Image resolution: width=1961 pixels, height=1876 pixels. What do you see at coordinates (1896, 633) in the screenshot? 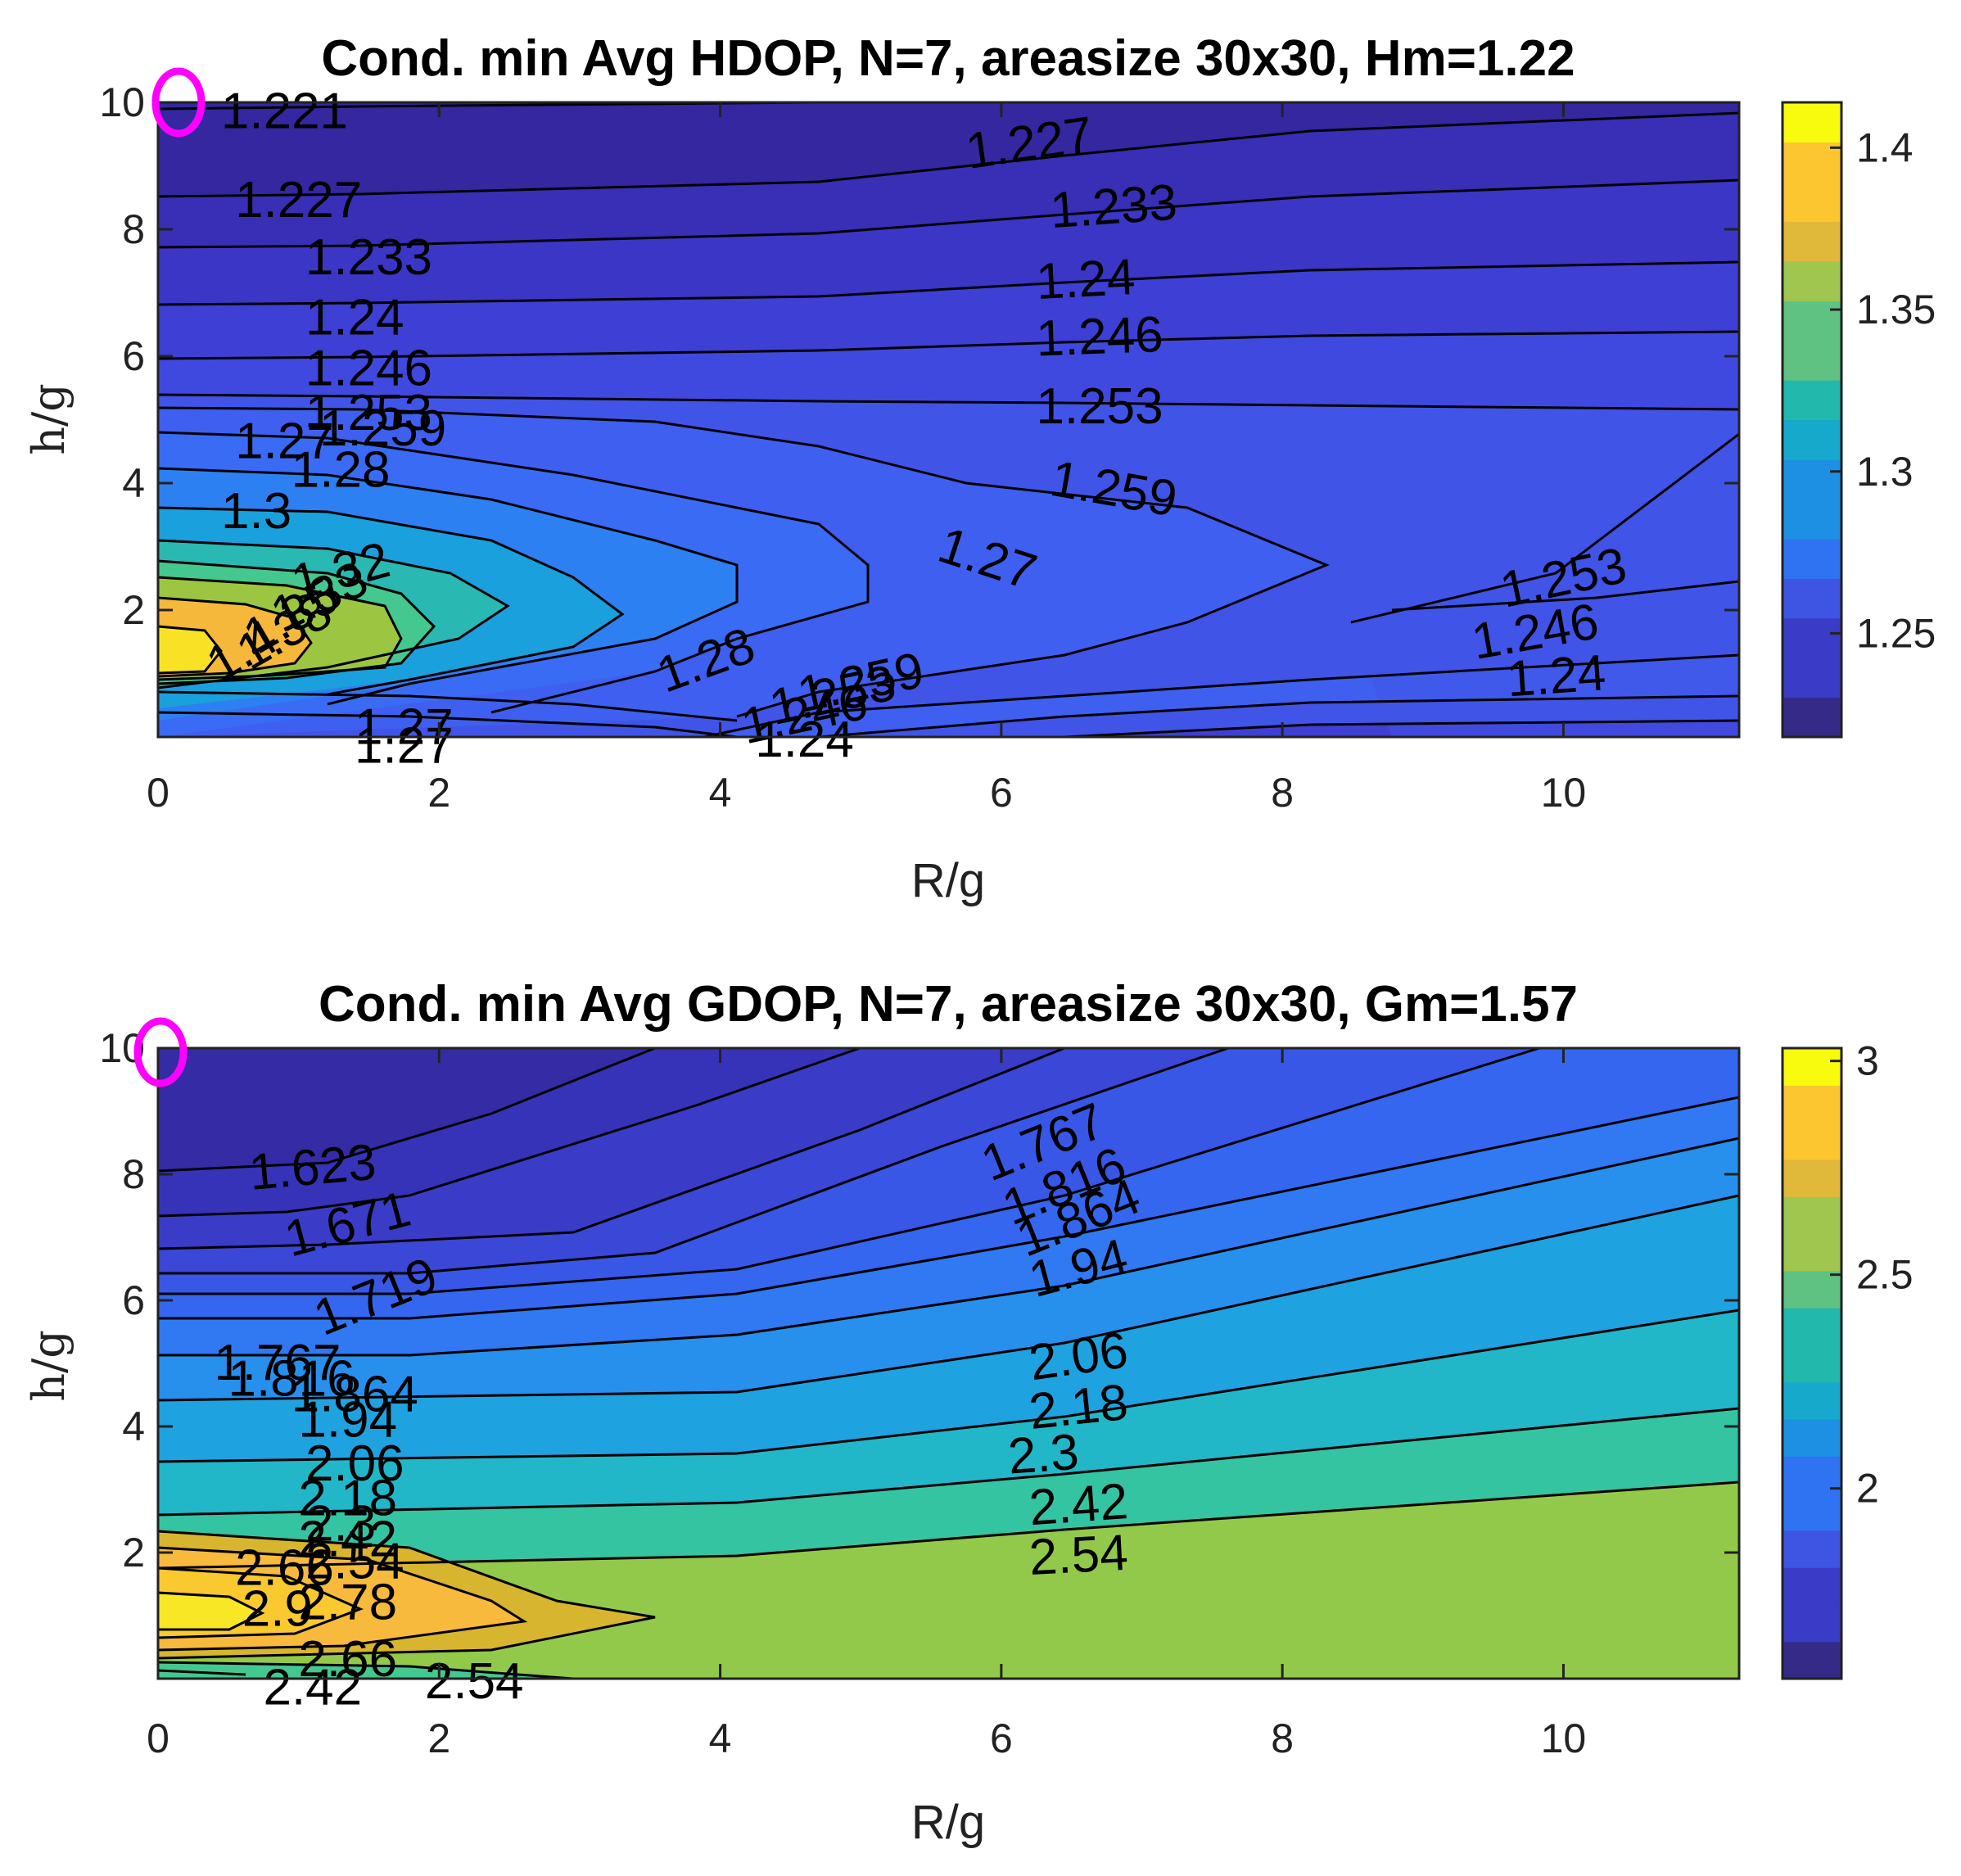
I see `colorbar-tick-label: 1.25` at bounding box center [1896, 633].